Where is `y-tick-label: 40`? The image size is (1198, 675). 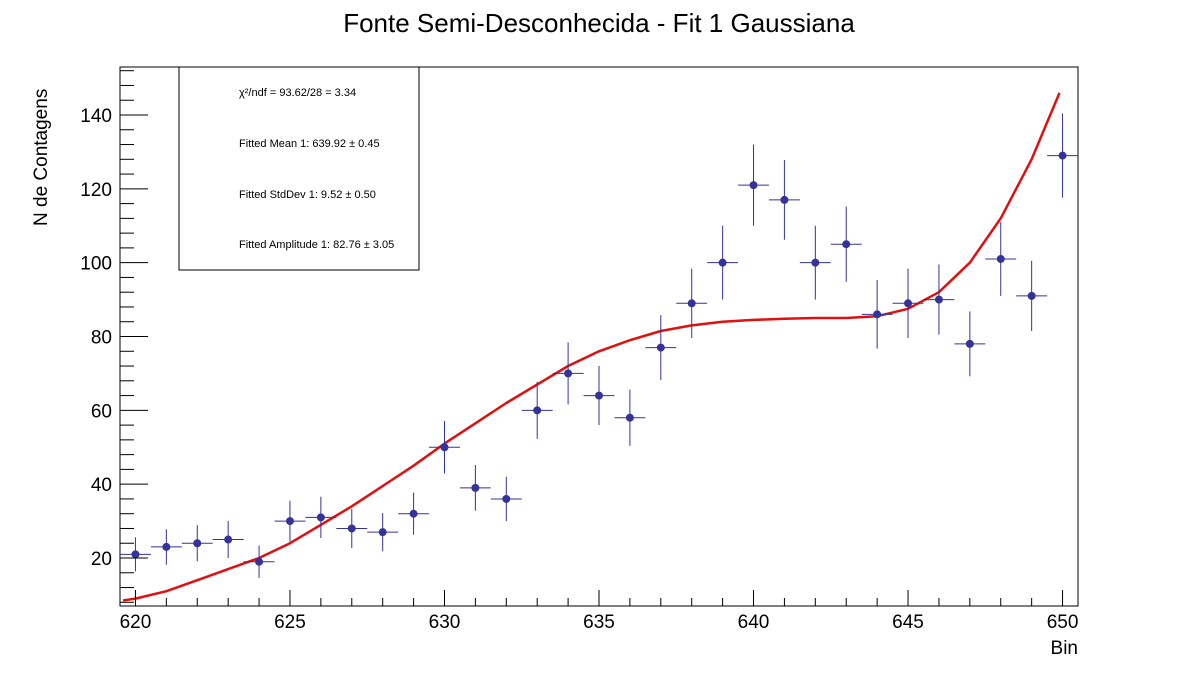 y-tick-label: 40 is located at coordinates (101, 485).